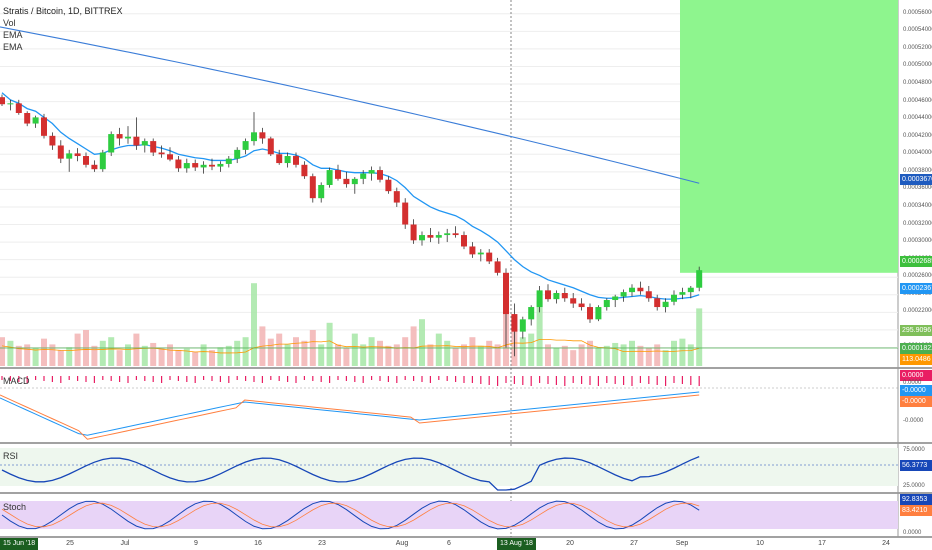 Image resolution: width=932 pixels, height=550 pixels. I want to click on price-axis-label: 0.00022000, so click(917, 311).